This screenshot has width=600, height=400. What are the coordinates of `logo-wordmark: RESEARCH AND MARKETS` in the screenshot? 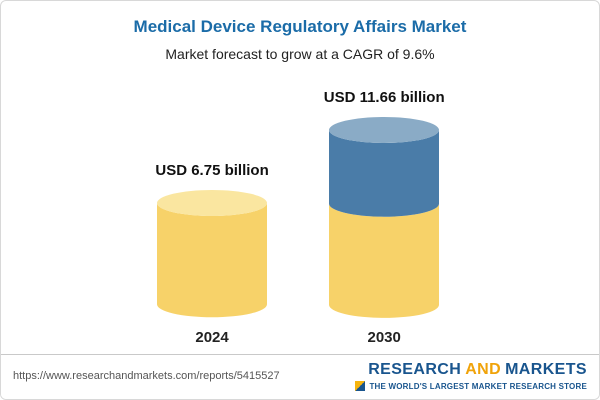 It's located at (471, 370).